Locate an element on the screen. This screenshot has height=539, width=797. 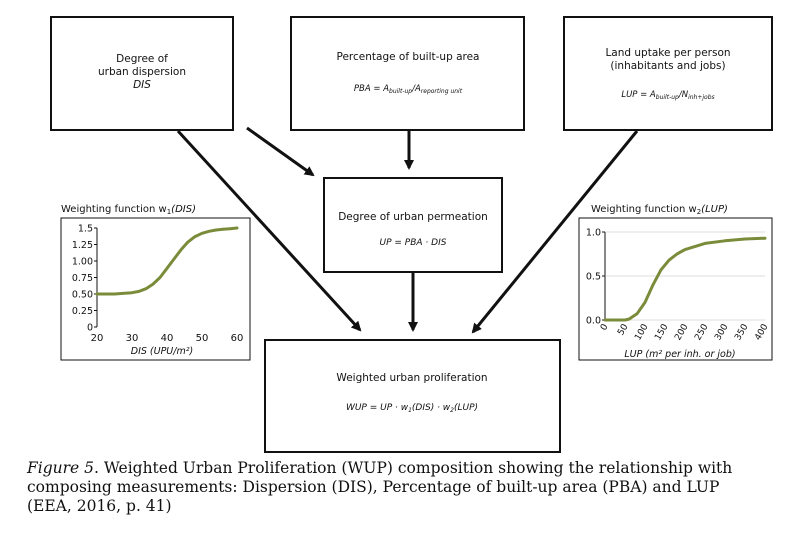
chart1-title-prefix: Weighting function w is located at coordinates (114, 209).